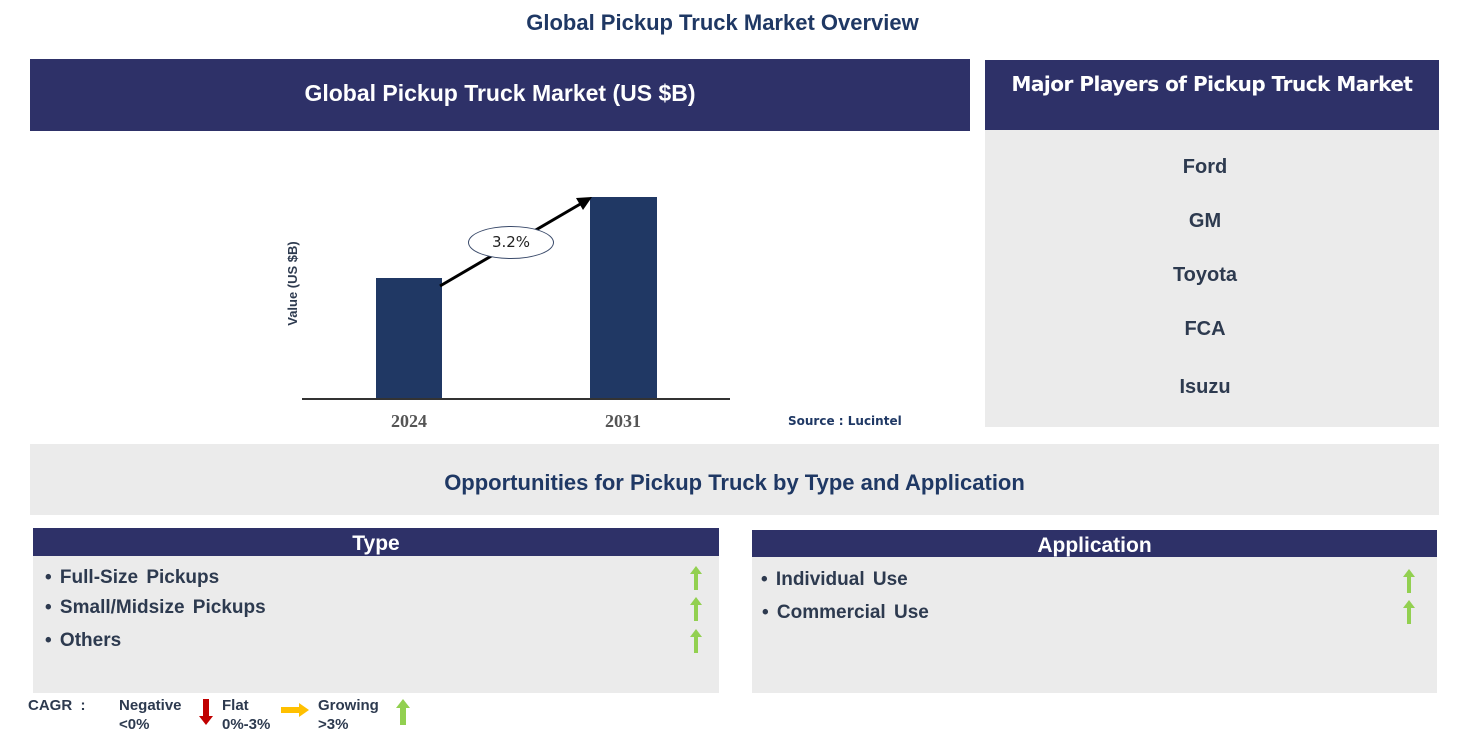 This screenshot has width=1457, height=751. Describe the element at coordinates (1205, 167) in the screenshot. I see `player-ford: Ford` at that location.